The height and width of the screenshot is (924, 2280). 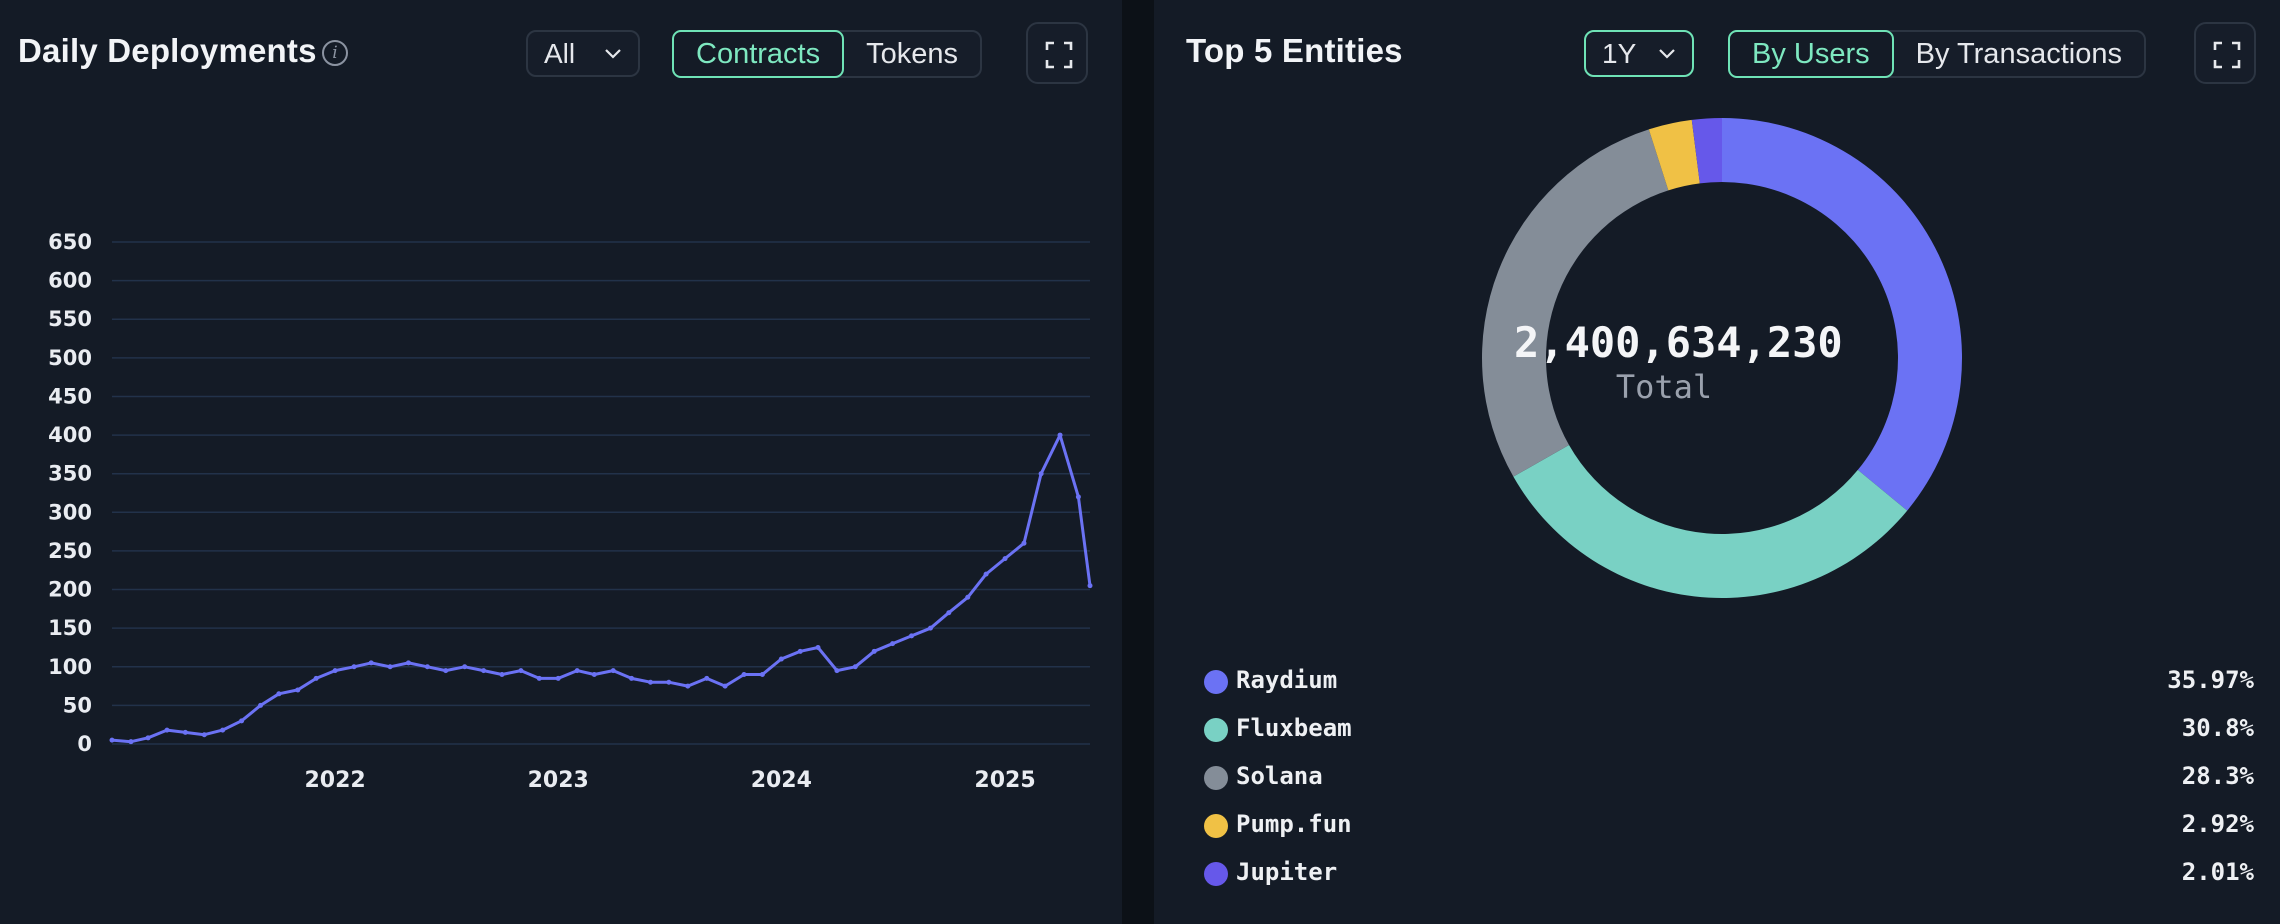 I want to click on y-tick-label: 600, so click(x=70, y=281).